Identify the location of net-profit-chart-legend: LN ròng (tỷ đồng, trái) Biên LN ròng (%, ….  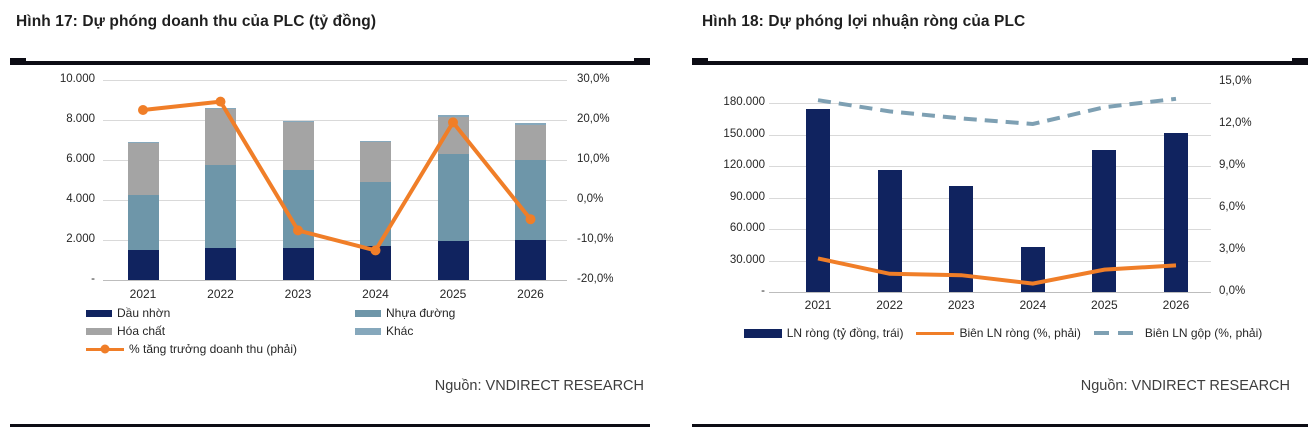
(1003, 333).